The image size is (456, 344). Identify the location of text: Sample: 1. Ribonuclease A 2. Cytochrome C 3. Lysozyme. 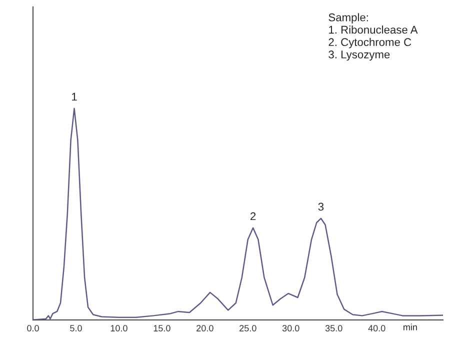
(373, 37).